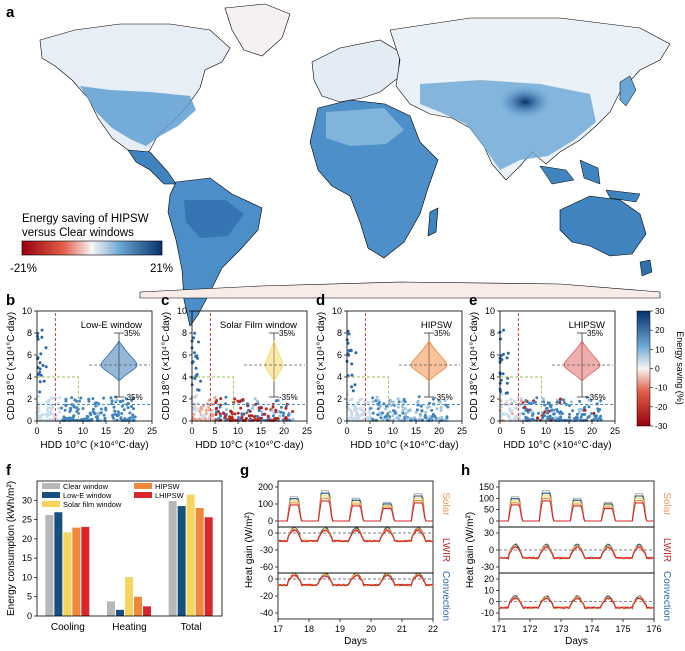  I want to click on x-tick-label: 20, so click(439, 431).